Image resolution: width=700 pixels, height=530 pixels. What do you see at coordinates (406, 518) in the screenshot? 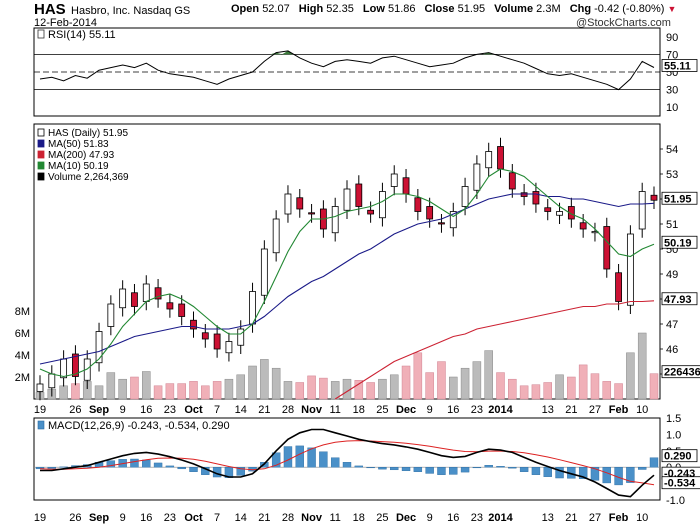
I see `xtick-bottom-15: Dec` at bounding box center [406, 518].